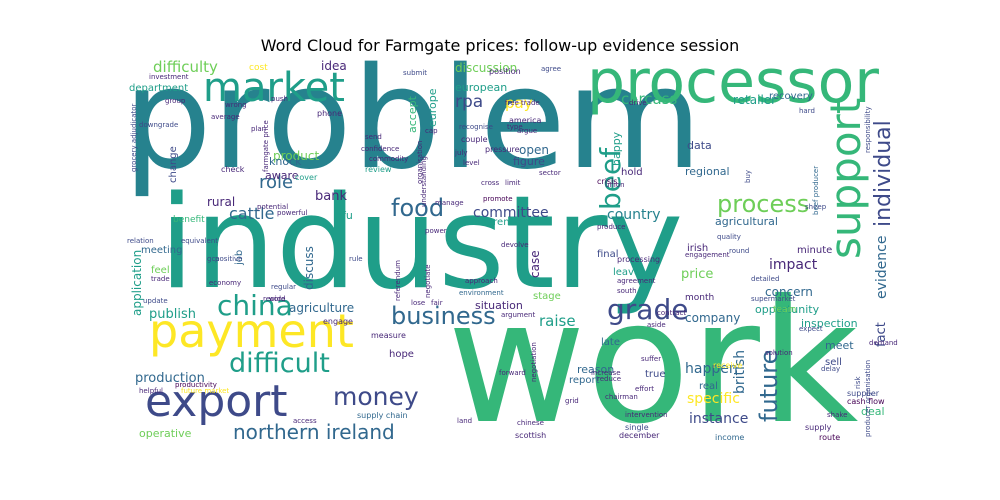  Describe the element at coordinates (765, 279) in the screenshot. I see `word-detailed: detailed` at that location.